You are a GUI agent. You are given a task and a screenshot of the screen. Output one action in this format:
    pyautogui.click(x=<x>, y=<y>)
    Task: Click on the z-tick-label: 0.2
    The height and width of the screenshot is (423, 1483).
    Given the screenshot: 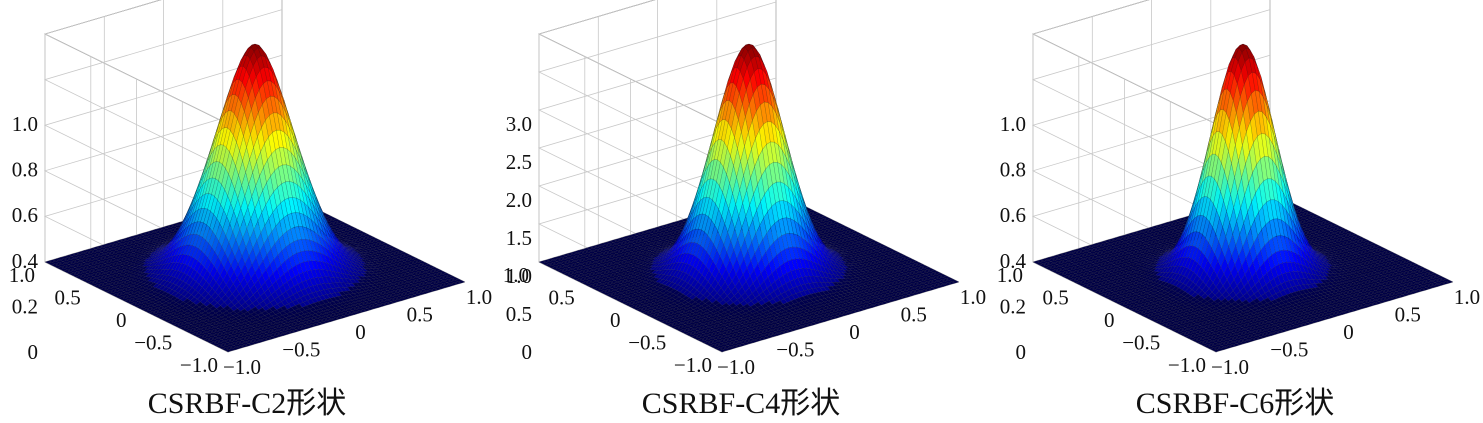 What is the action you would take?
    pyautogui.click(x=25, y=306)
    